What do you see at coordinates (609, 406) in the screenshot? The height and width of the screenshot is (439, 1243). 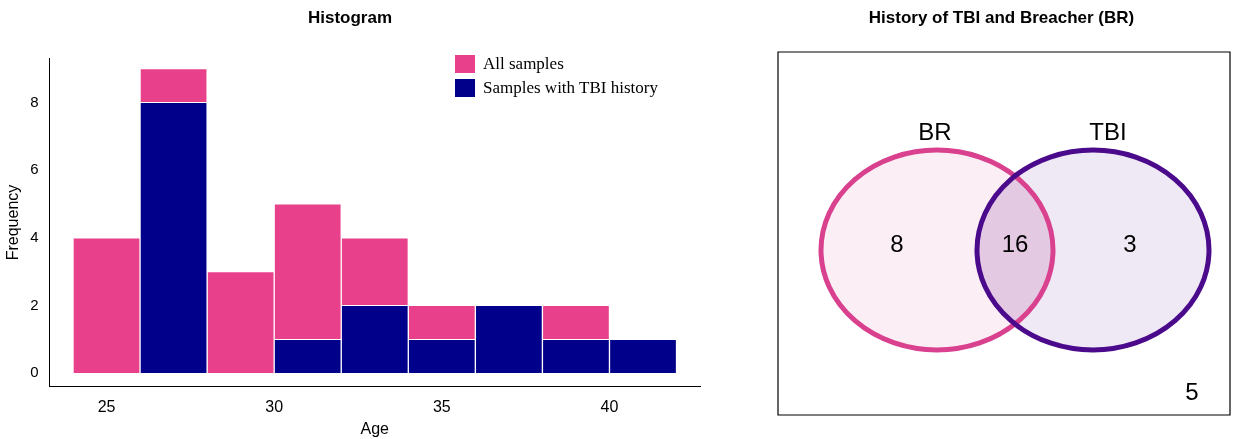 I see `x-tick-label: 40` at bounding box center [609, 406].